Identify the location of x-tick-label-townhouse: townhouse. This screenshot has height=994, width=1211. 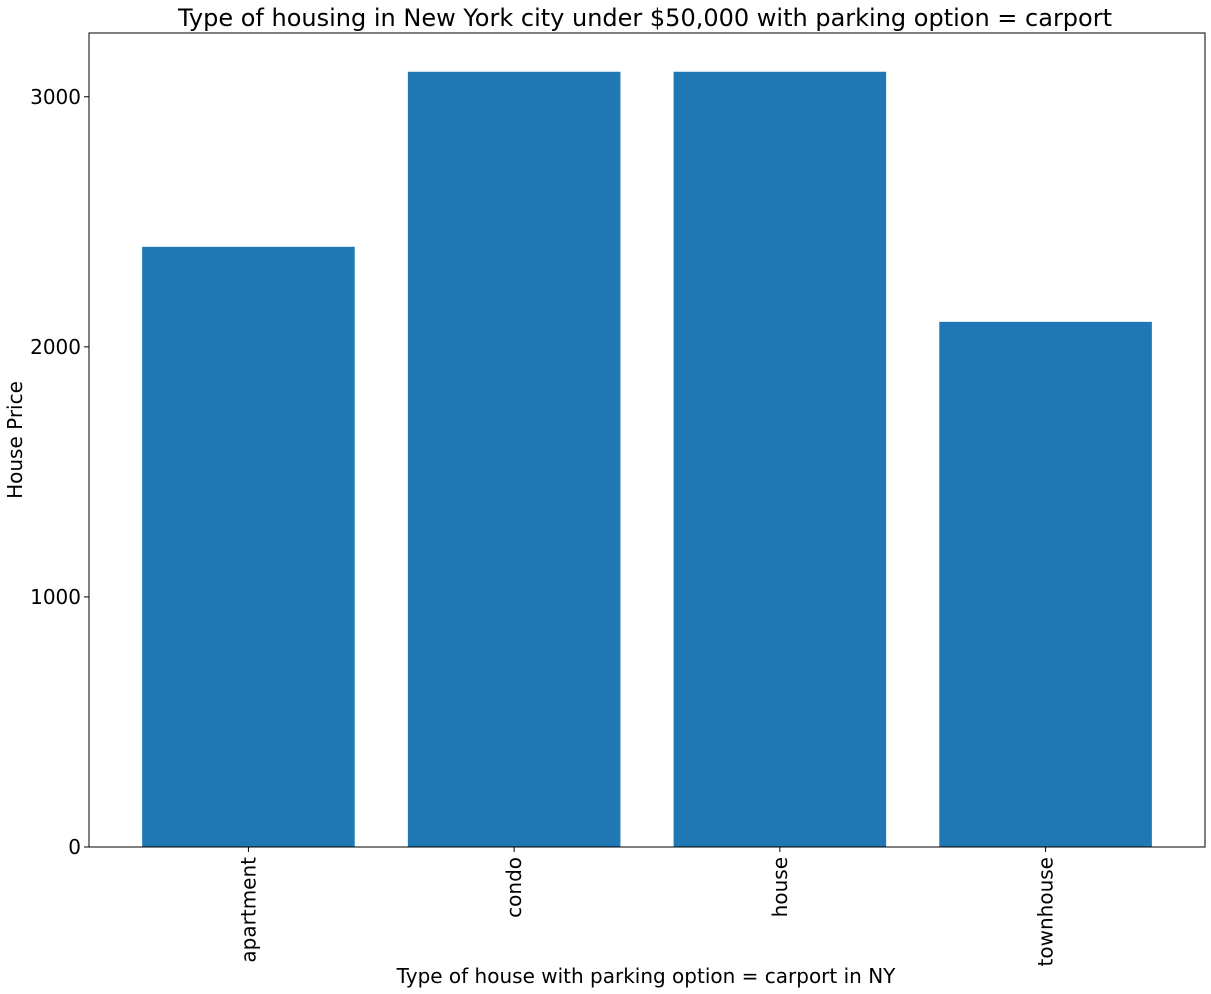
(1046, 911).